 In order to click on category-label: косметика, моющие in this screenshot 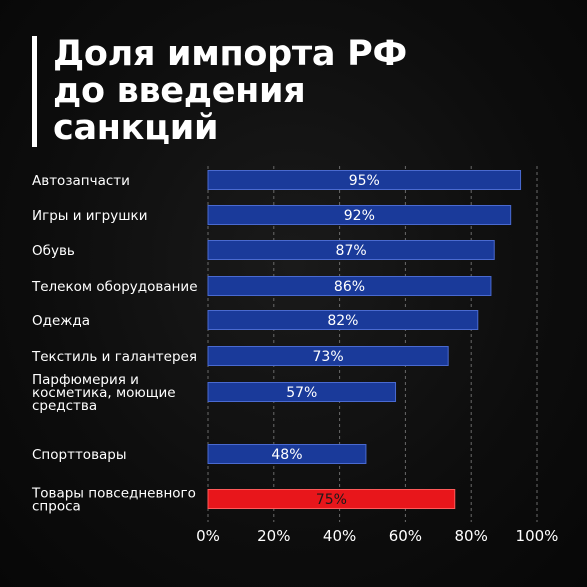, I will do `click(104, 393)`.